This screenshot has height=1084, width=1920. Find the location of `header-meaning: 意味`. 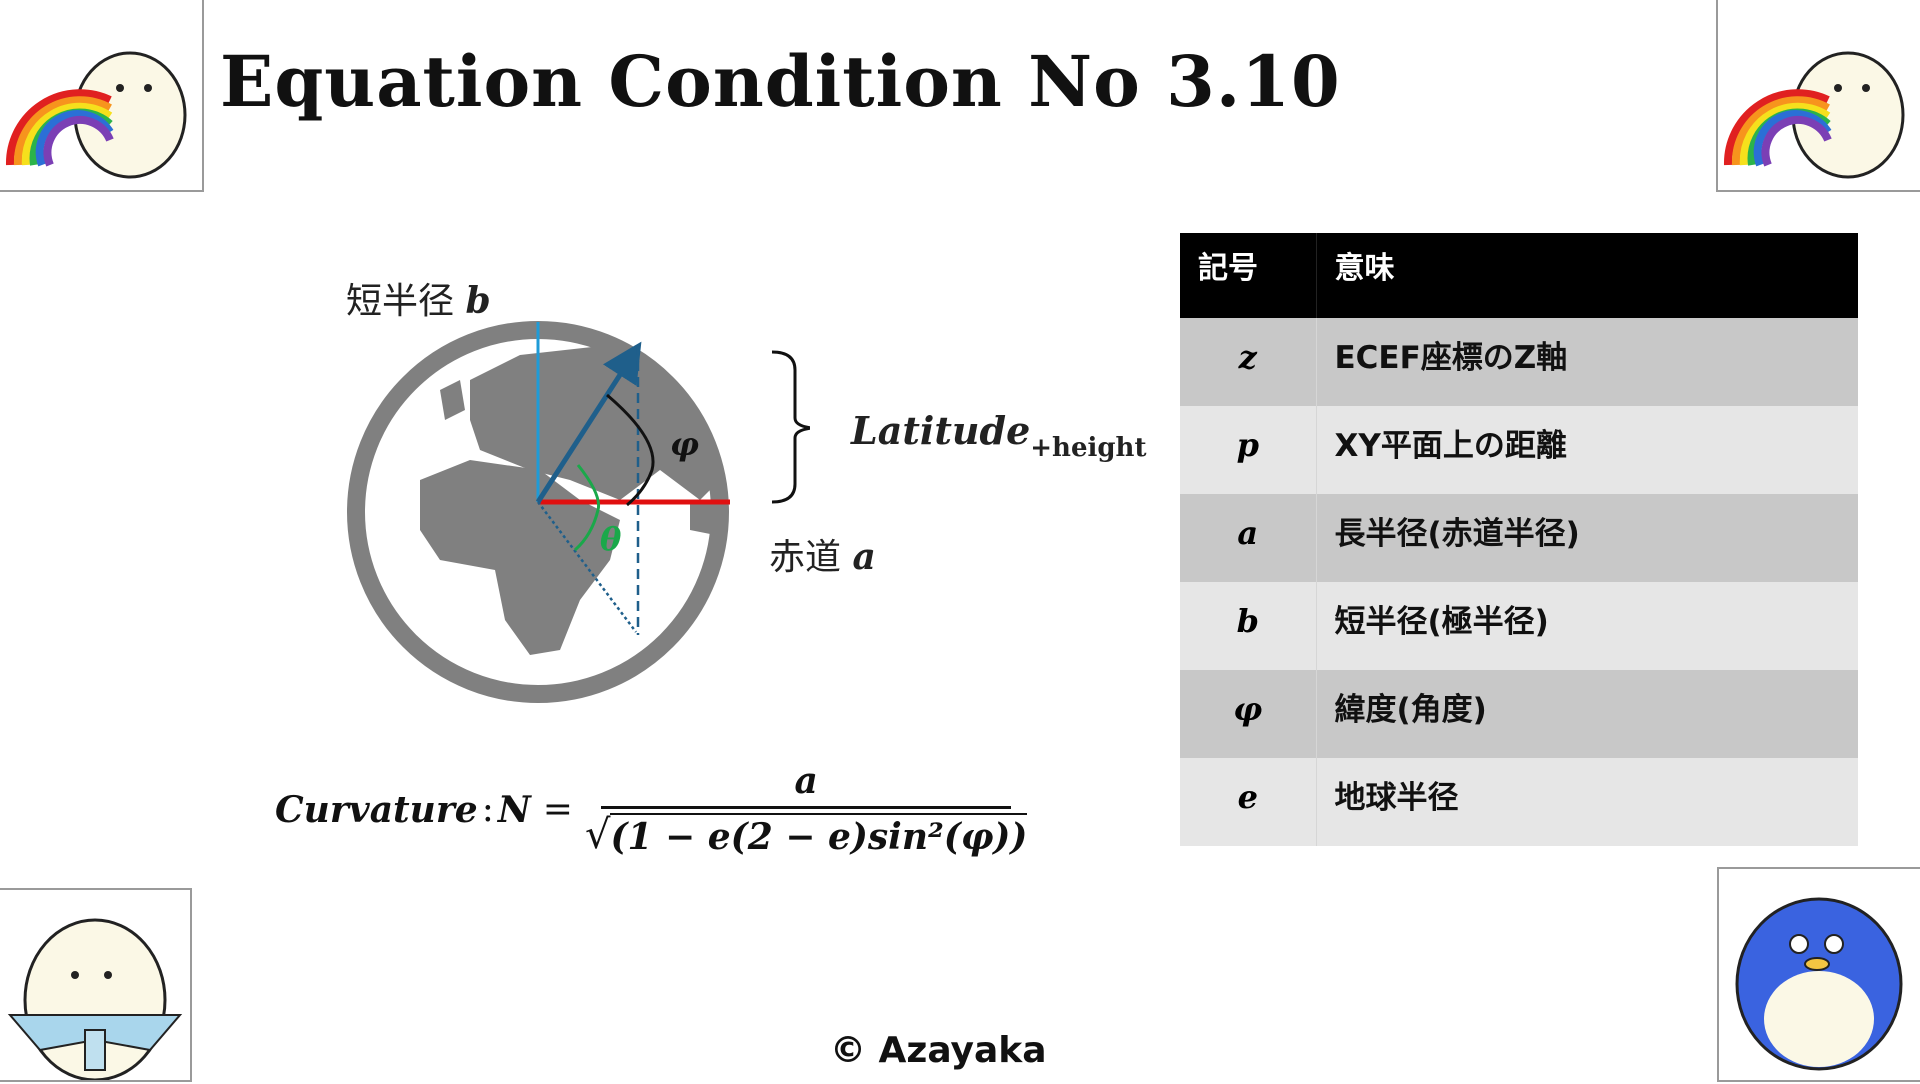

header-meaning: 意味 is located at coordinates (1586, 275).